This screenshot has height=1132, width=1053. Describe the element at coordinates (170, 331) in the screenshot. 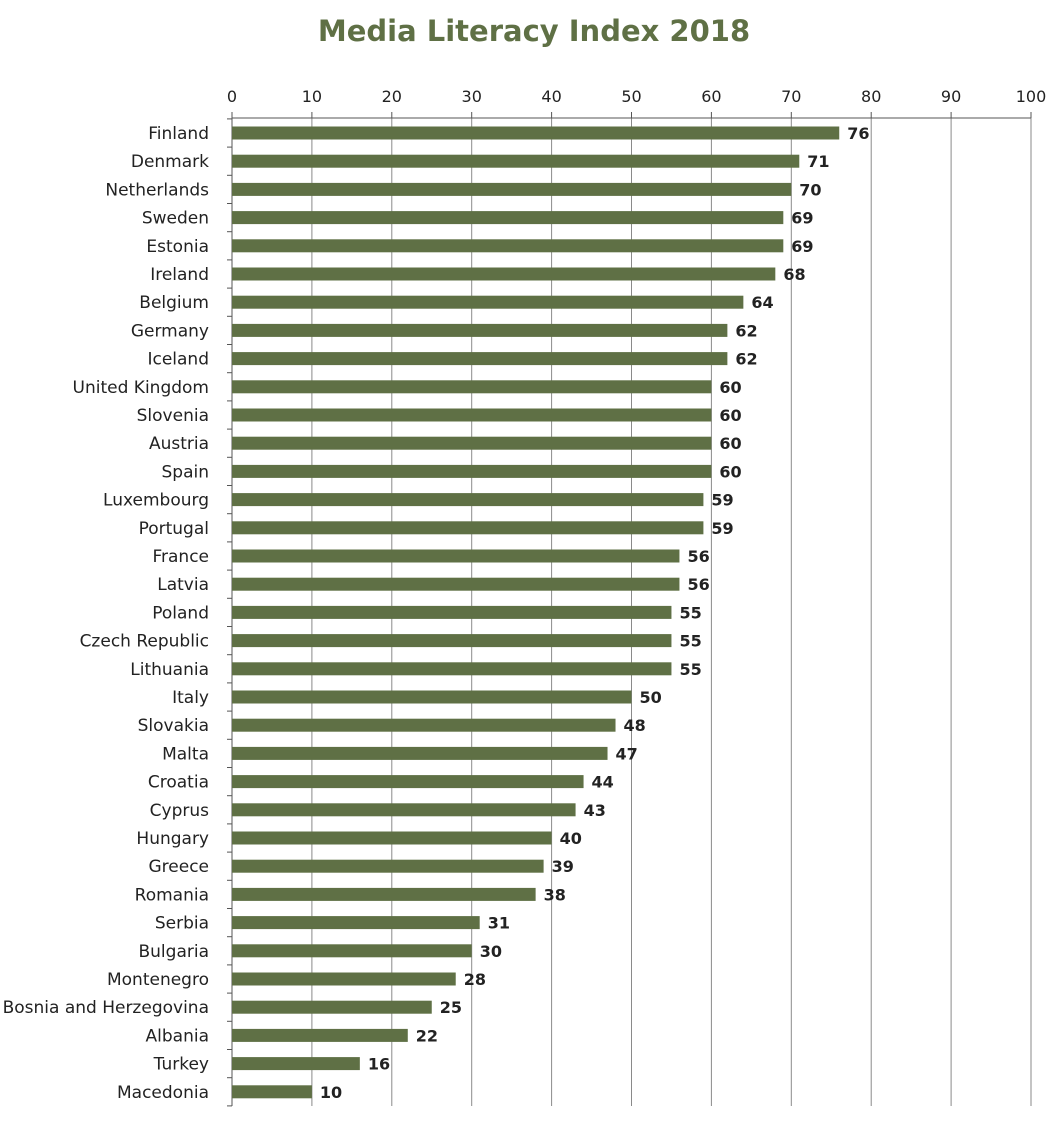

I see `category-label: Germany` at that location.